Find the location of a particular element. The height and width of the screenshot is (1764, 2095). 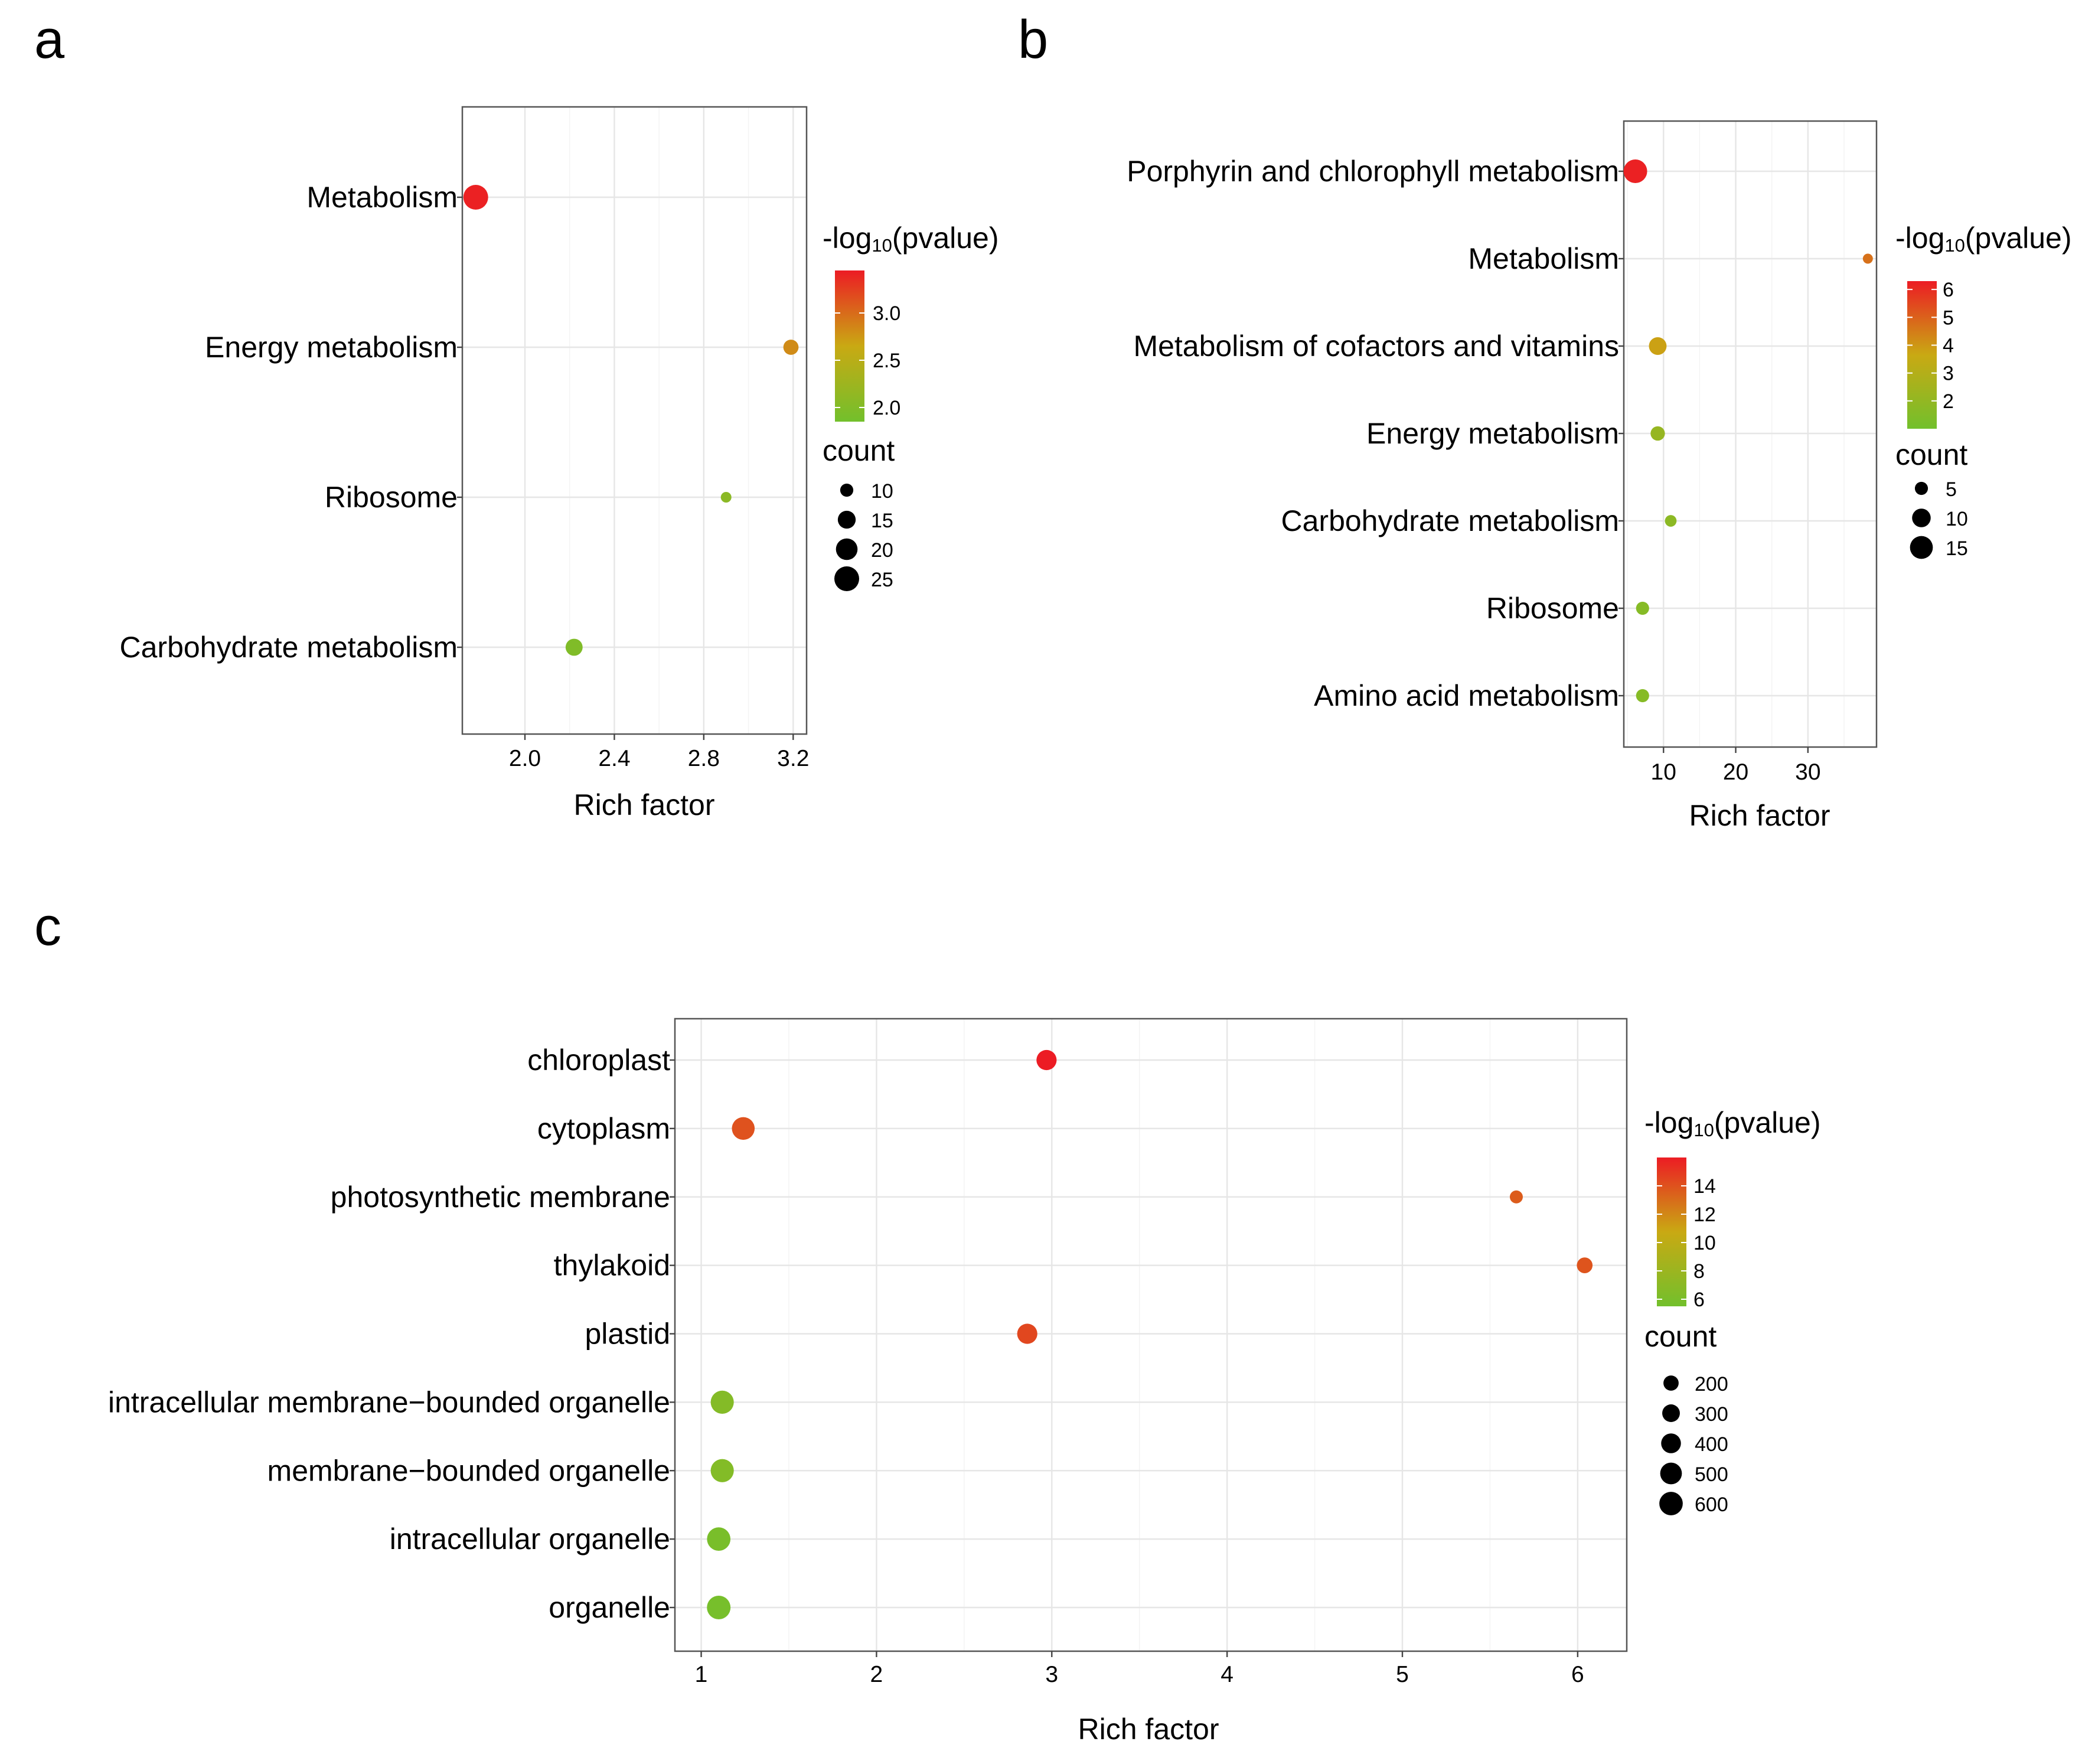

color-bar-tick-label: 8 is located at coordinates (1699, 1271).